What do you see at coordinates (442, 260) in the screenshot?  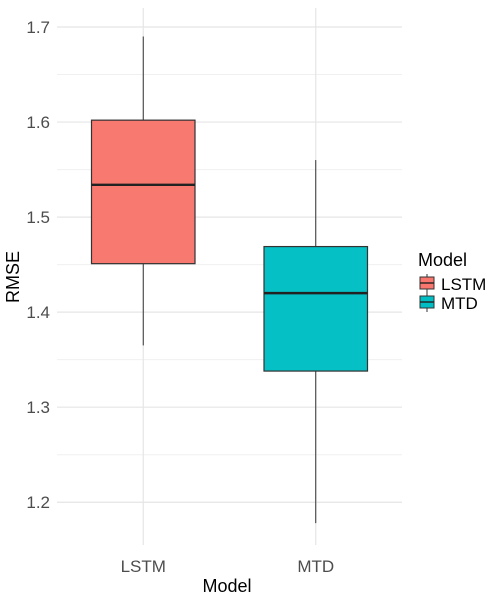 I see `legend-title: Model` at bounding box center [442, 260].